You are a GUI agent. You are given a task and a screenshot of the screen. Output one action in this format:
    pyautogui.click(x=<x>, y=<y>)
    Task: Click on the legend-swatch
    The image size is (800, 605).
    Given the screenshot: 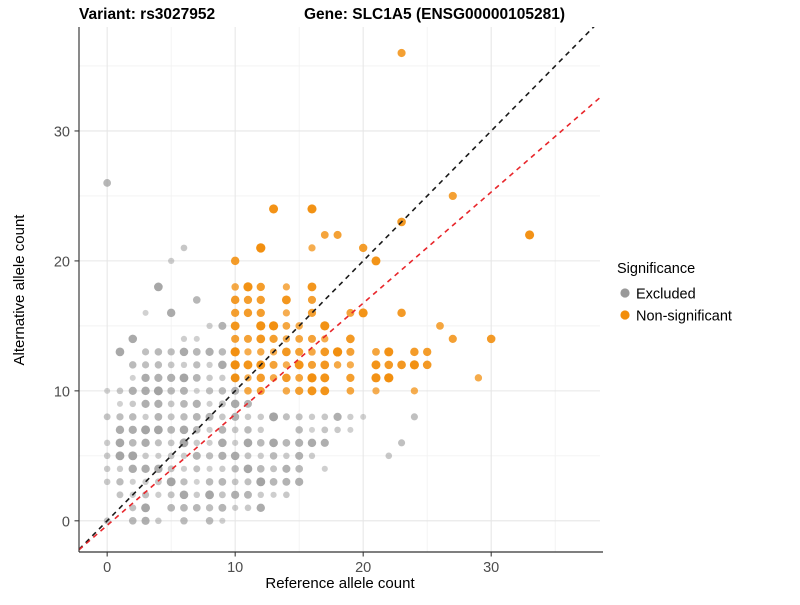 What is the action you would take?
    pyautogui.click(x=625, y=293)
    